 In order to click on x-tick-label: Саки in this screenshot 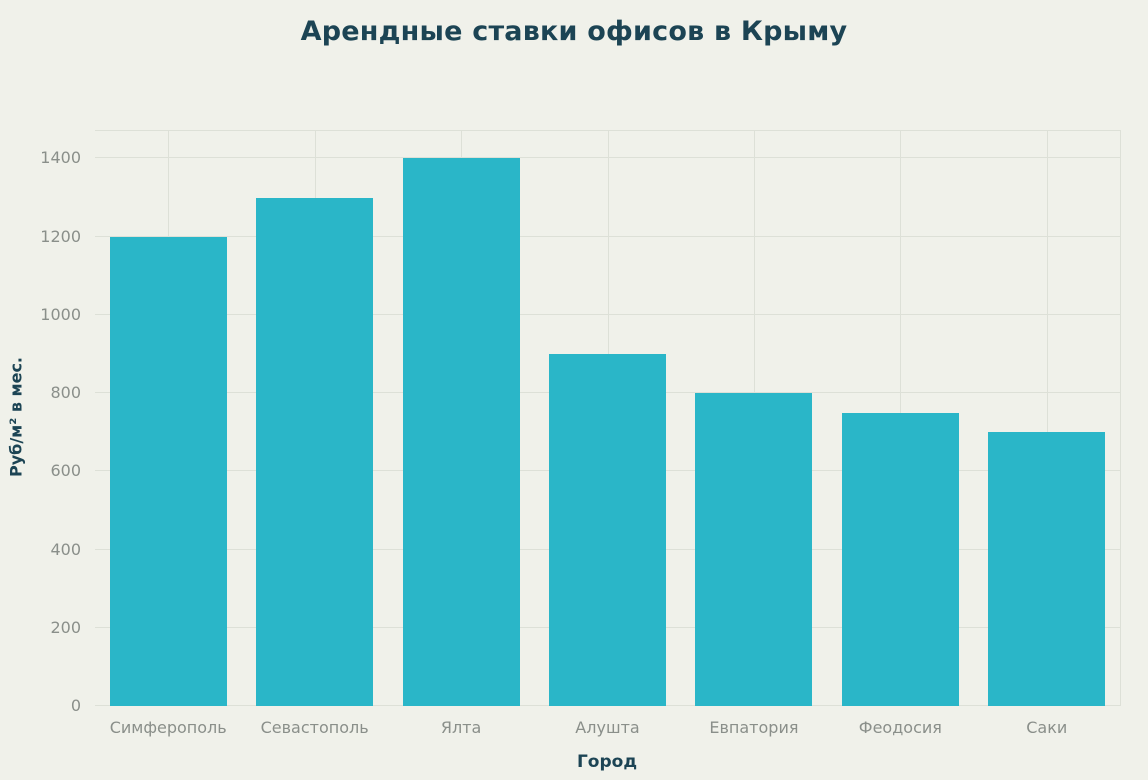, I will do `click(1047, 727)`.